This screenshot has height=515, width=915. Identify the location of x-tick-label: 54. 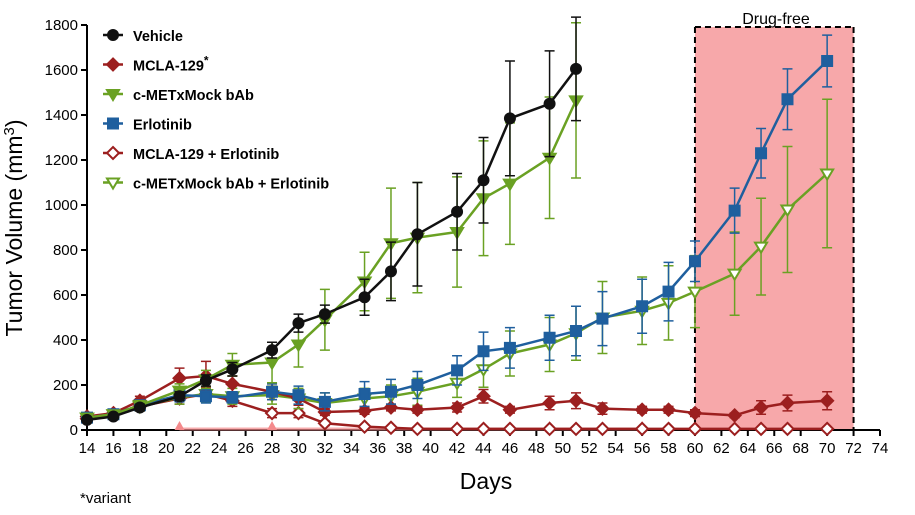
(615, 448).